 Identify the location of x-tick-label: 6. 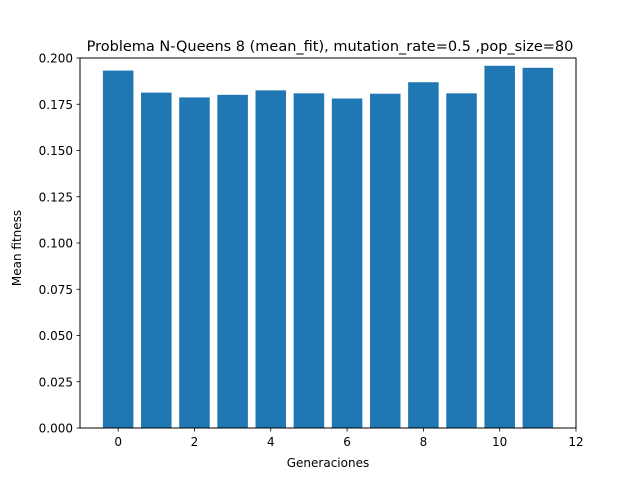
(347, 442).